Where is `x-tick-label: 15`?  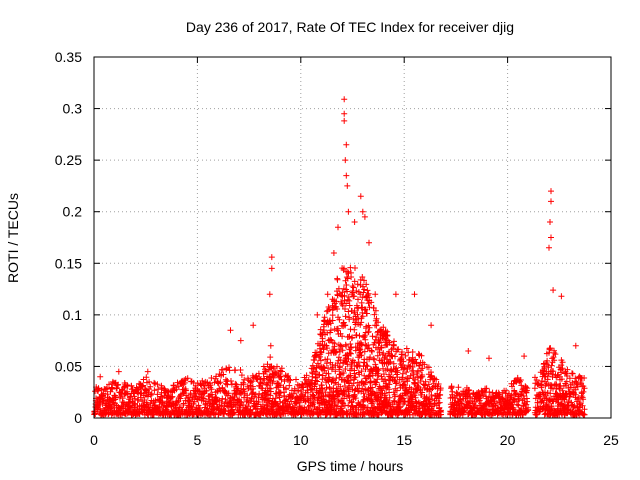 x-tick-label: 15 is located at coordinates (404, 440).